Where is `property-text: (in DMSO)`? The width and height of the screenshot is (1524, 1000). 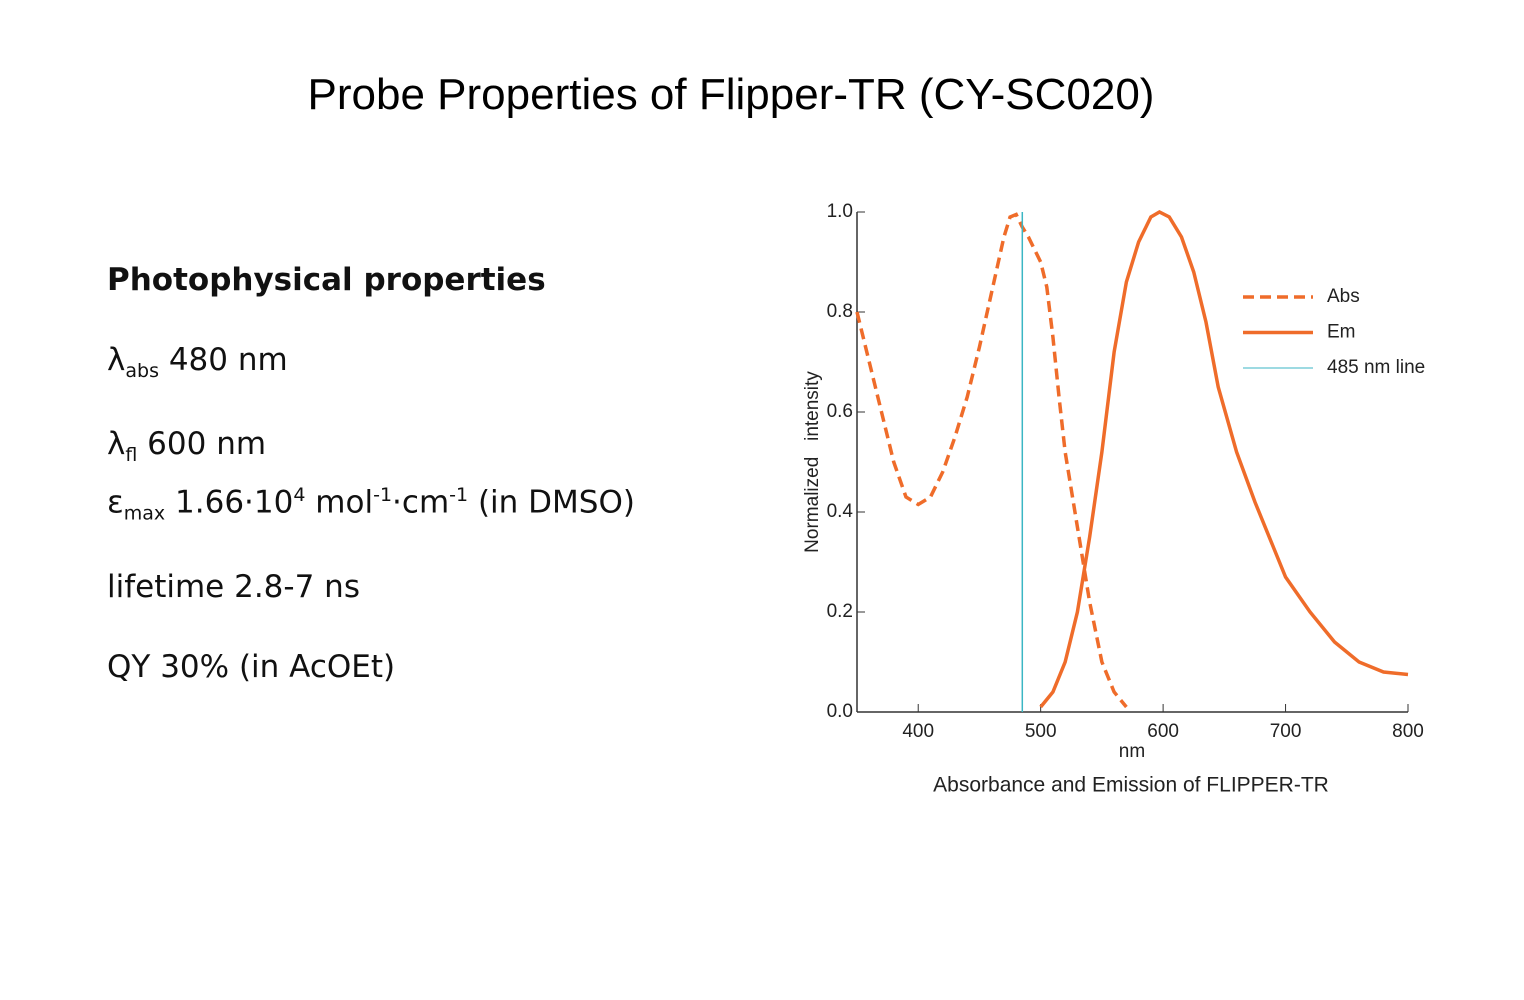 property-text: (in DMSO) is located at coordinates (551, 502).